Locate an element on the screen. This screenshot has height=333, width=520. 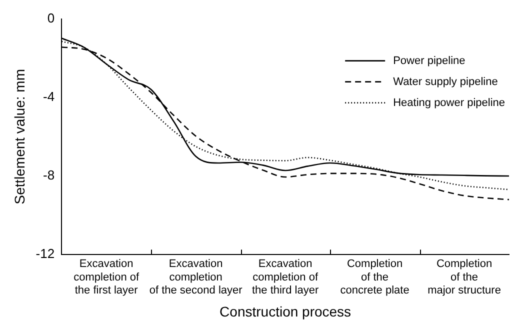
y-axis-title: Settlement value: mm is located at coordinates (19, 136).